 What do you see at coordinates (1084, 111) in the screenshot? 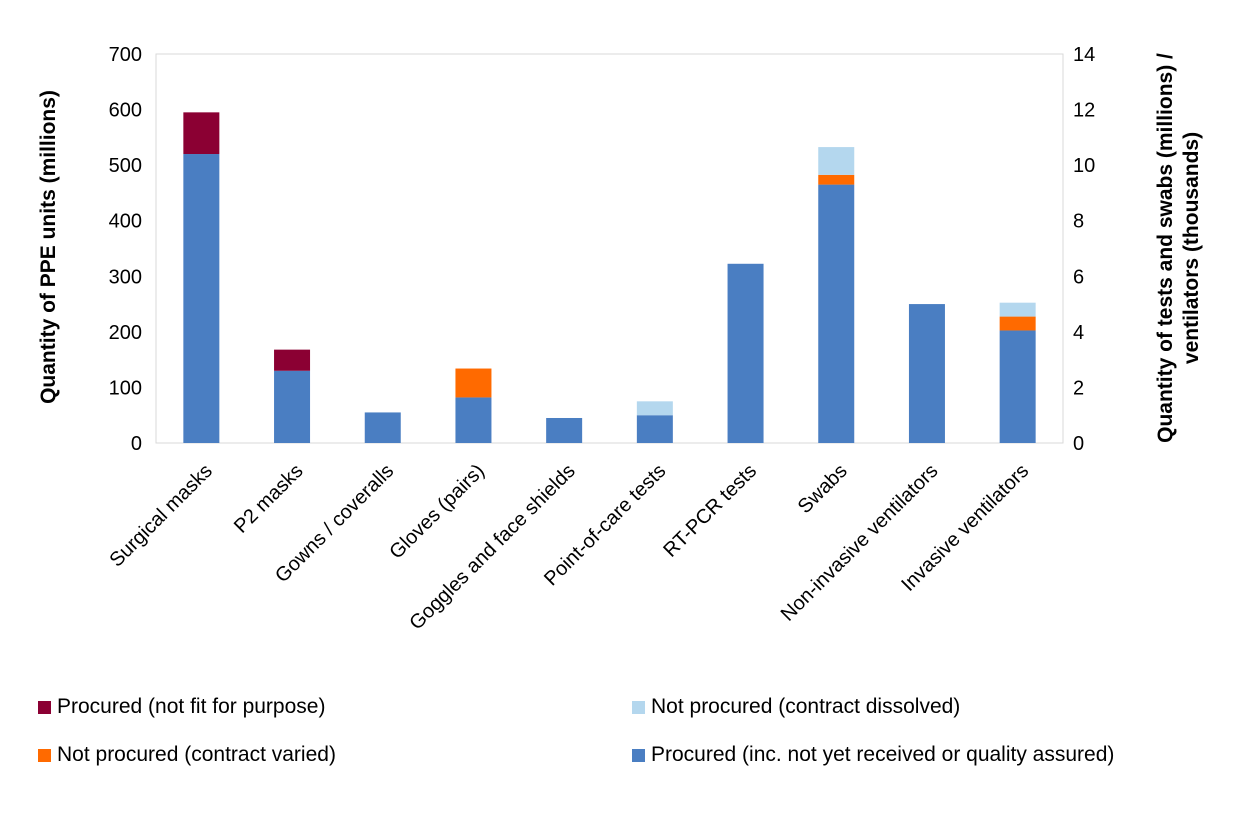
I see `right-tick-label: 12` at bounding box center [1084, 111].